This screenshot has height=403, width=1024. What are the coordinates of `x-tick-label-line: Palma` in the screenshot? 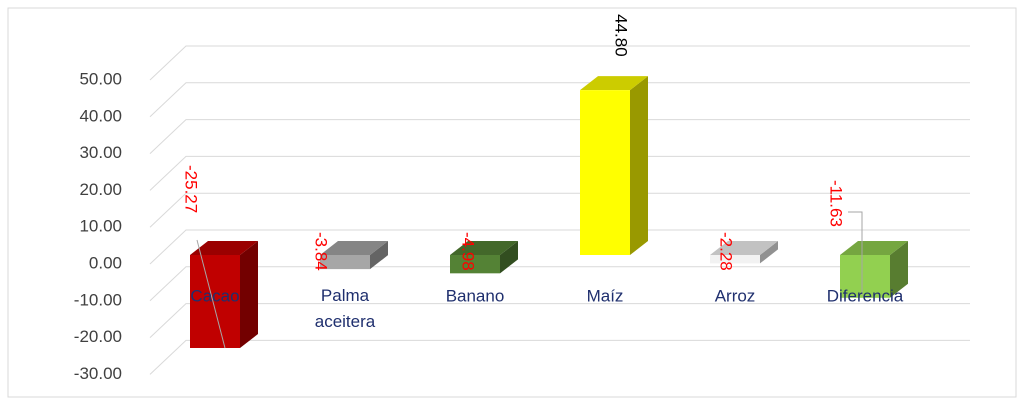 It's located at (345, 295).